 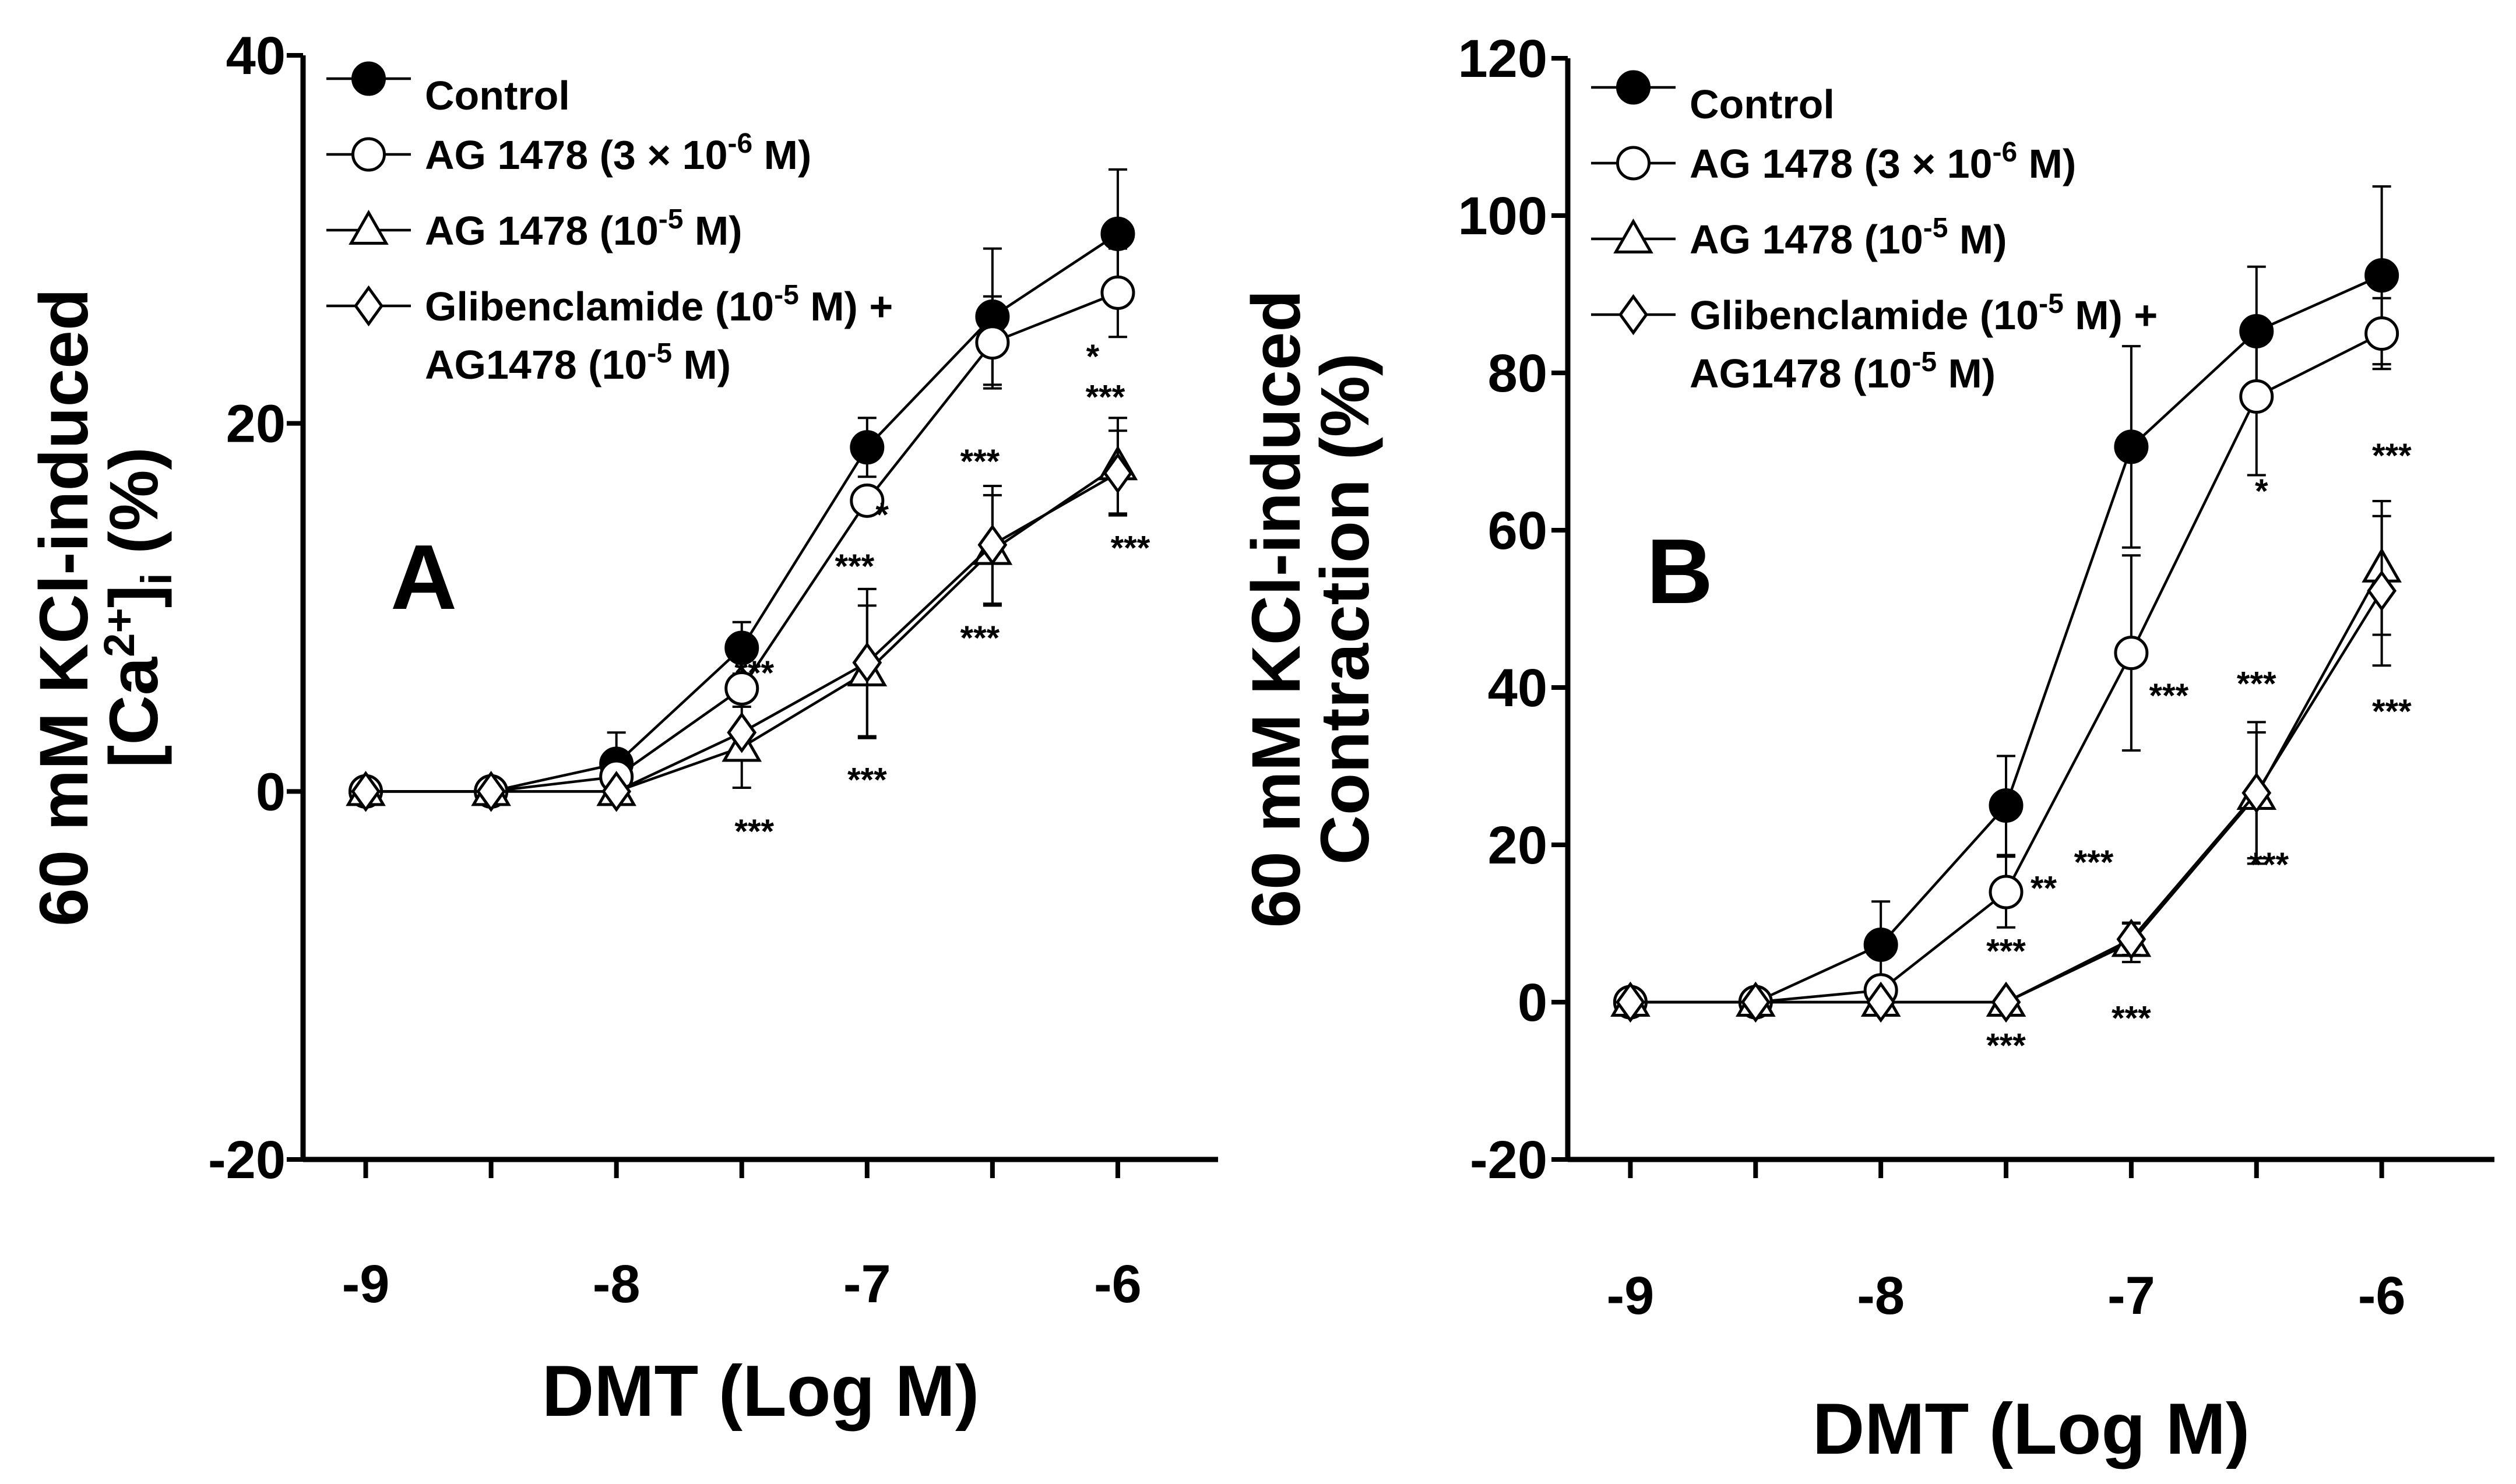 What do you see at coordinates (103, 607) in the screenshot?
I see `y-axis-label: 60 mM KCl-induced[Ca2+]i (%)` at bounding box center [103, 607].